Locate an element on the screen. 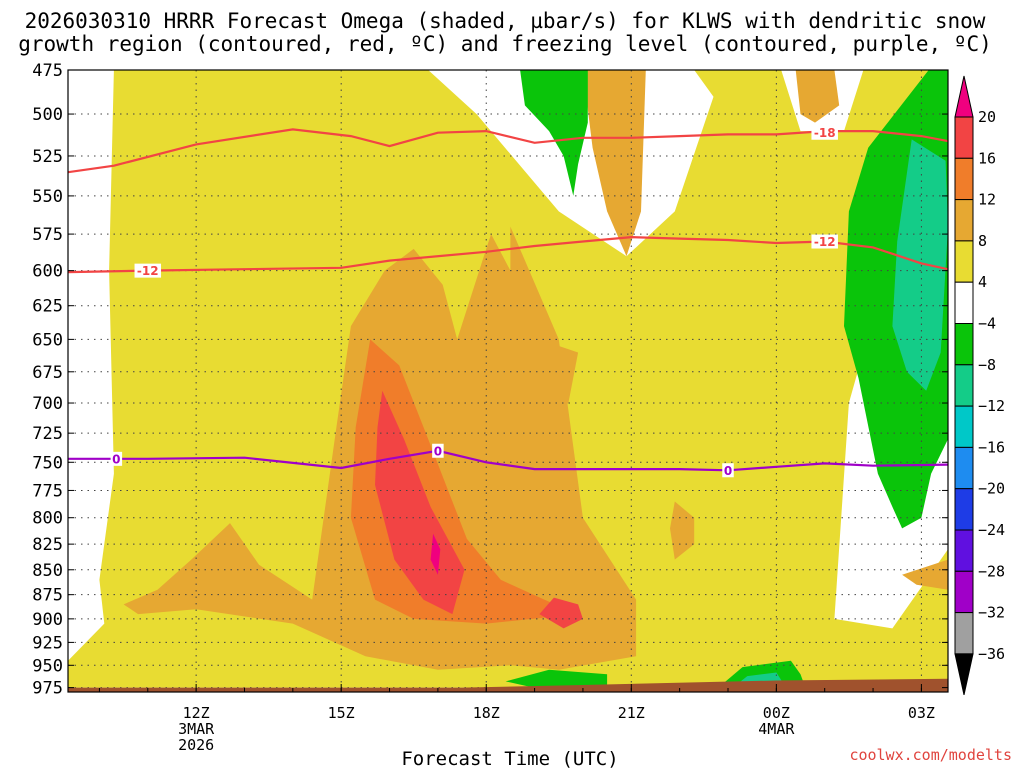 The height and width of the screenshot is (768, 1024). contour-label: -18 is located at coordinates (825, 133).